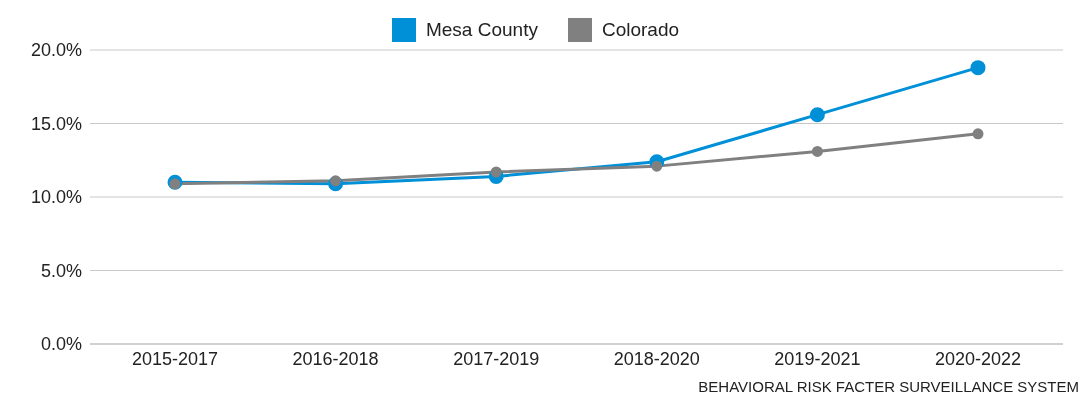  What do you see at coordinates (61, 270) in the screenshot?
I see `y-tick-label: 5.0%` at bounding box center [61, 270].